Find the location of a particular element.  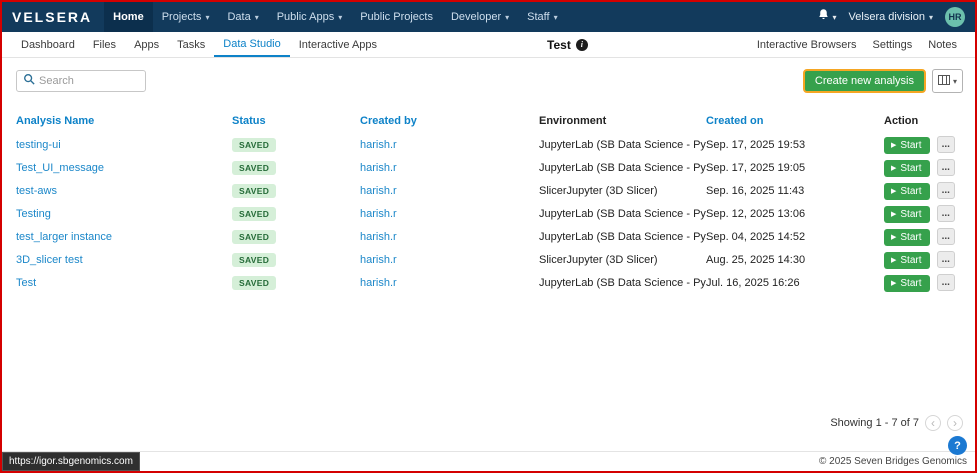

copyright-text: © 2025 Seven Bridges Genomics is located at coordinates (892, 461).